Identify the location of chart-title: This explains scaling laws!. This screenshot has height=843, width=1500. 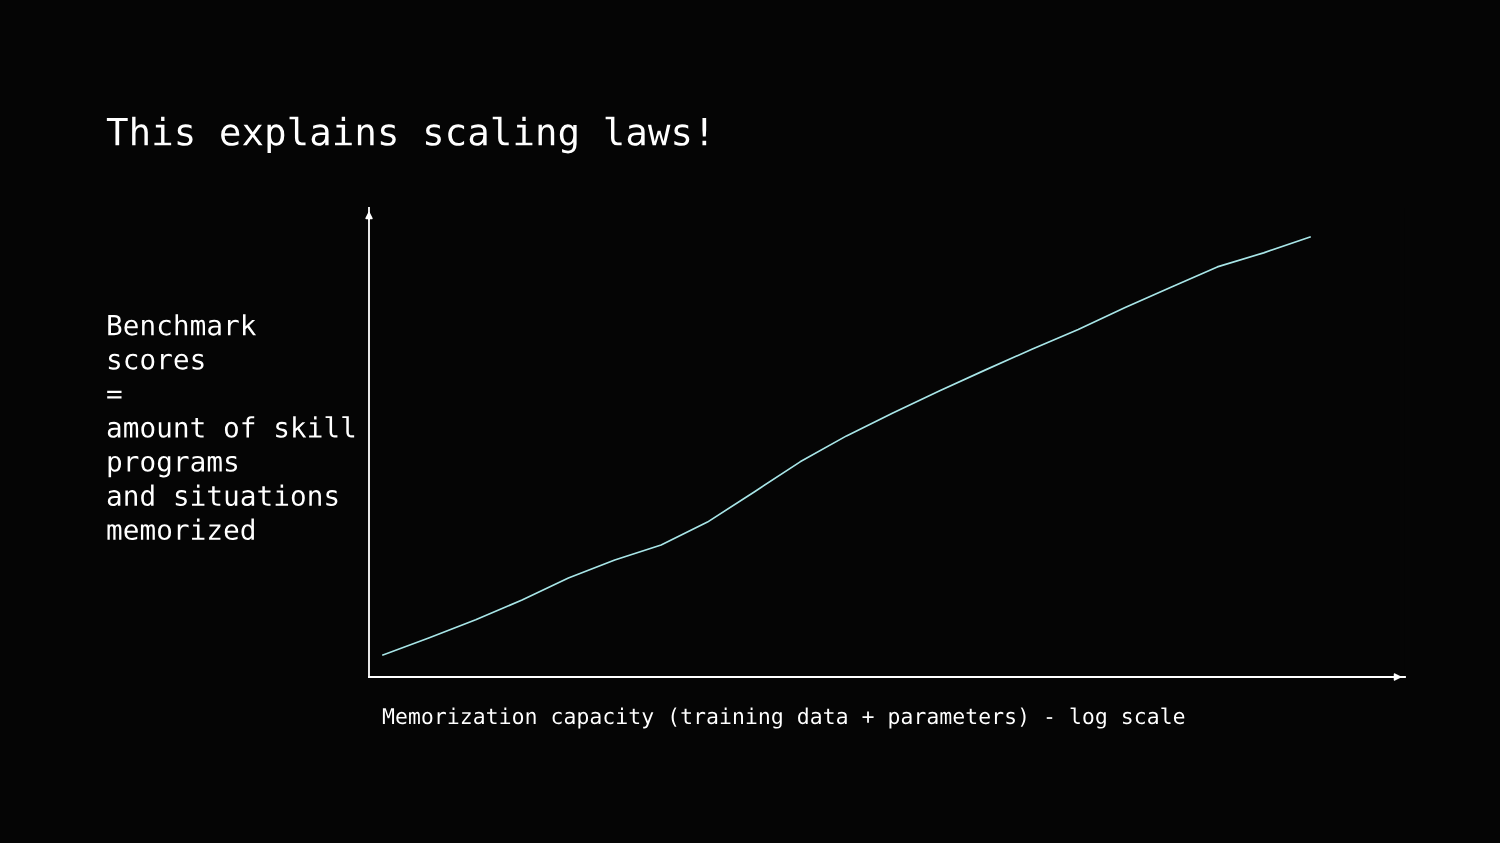
(406, 135).